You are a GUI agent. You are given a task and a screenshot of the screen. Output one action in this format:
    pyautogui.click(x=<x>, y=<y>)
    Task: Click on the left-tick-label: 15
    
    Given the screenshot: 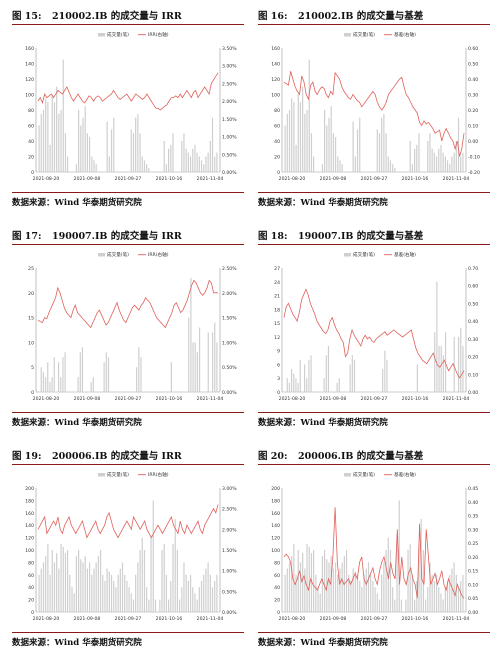 What is the action you would take?
    pyautogui.click(x=277, y=324)
    